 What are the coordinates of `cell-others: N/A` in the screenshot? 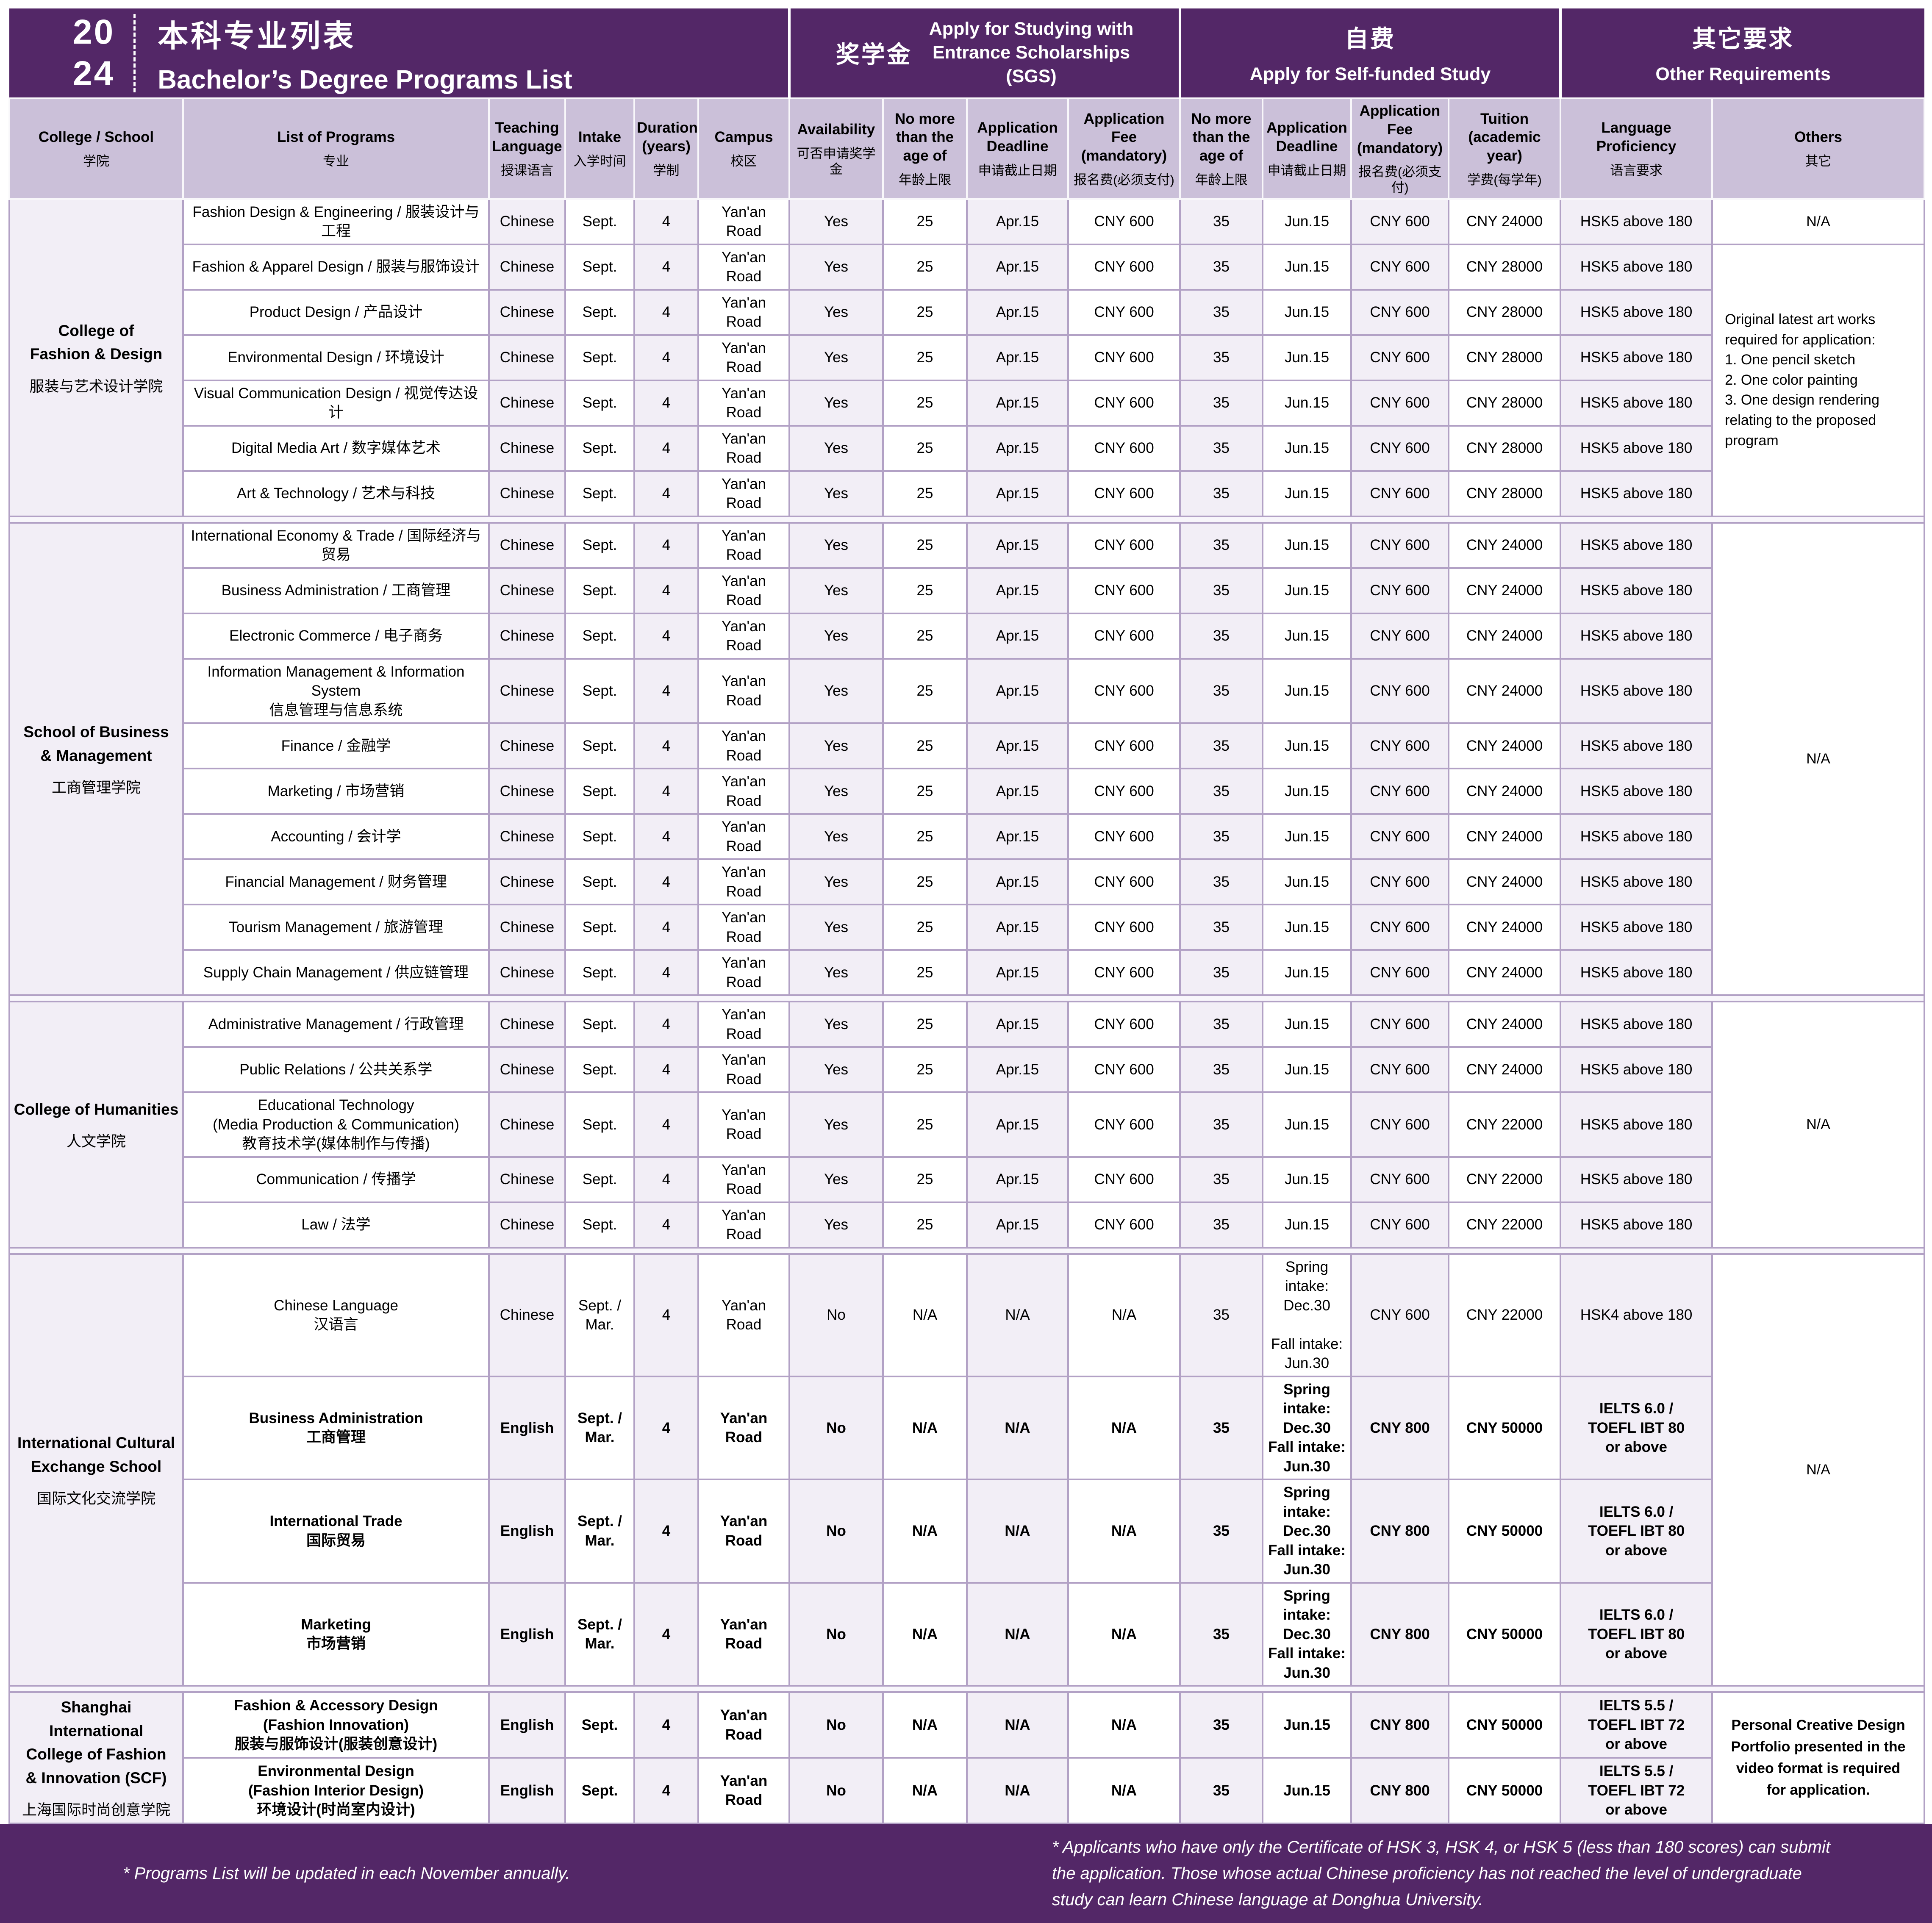 It's located at (1818, 1125).